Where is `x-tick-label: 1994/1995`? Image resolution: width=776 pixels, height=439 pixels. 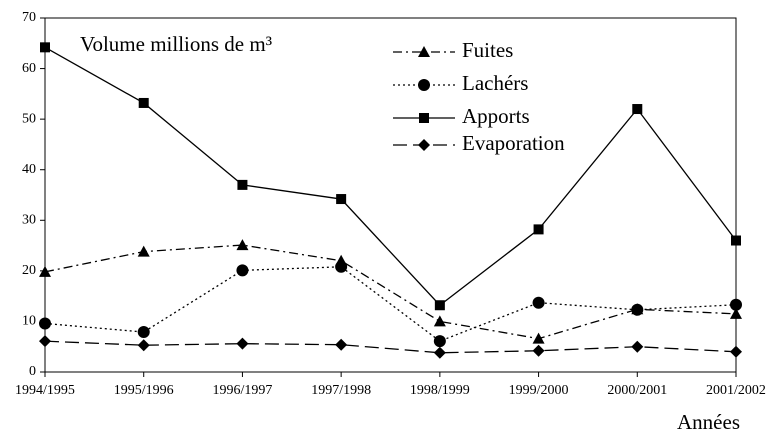
x-tick-label: 1994/1995 is located at coordinates (45, 390).